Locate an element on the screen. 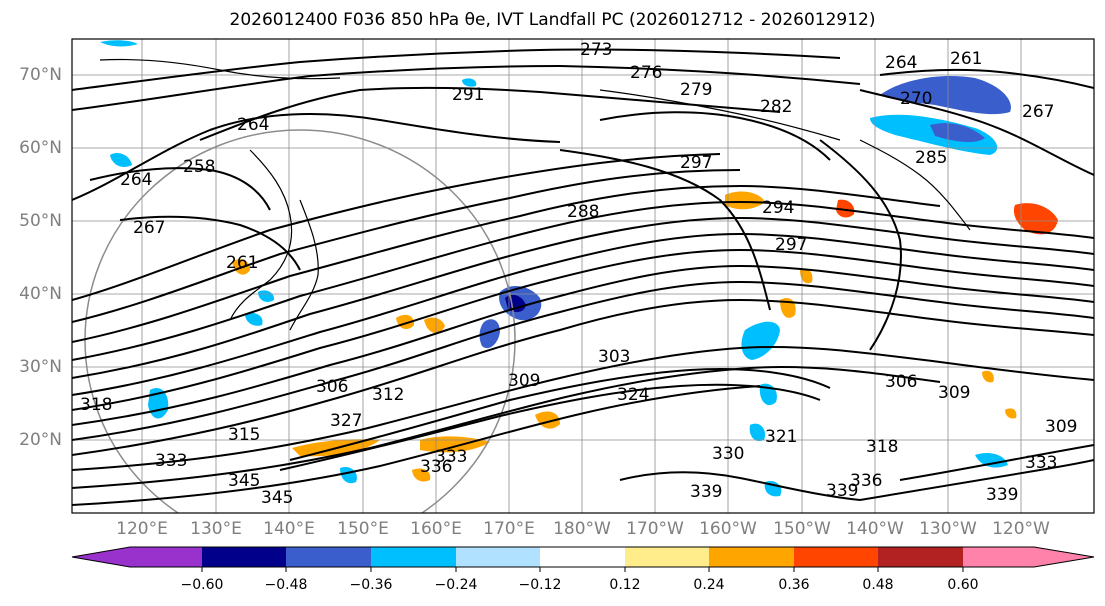 The image size is (1105, 606). contour-label: 327 is located at coordinates (346, 421).